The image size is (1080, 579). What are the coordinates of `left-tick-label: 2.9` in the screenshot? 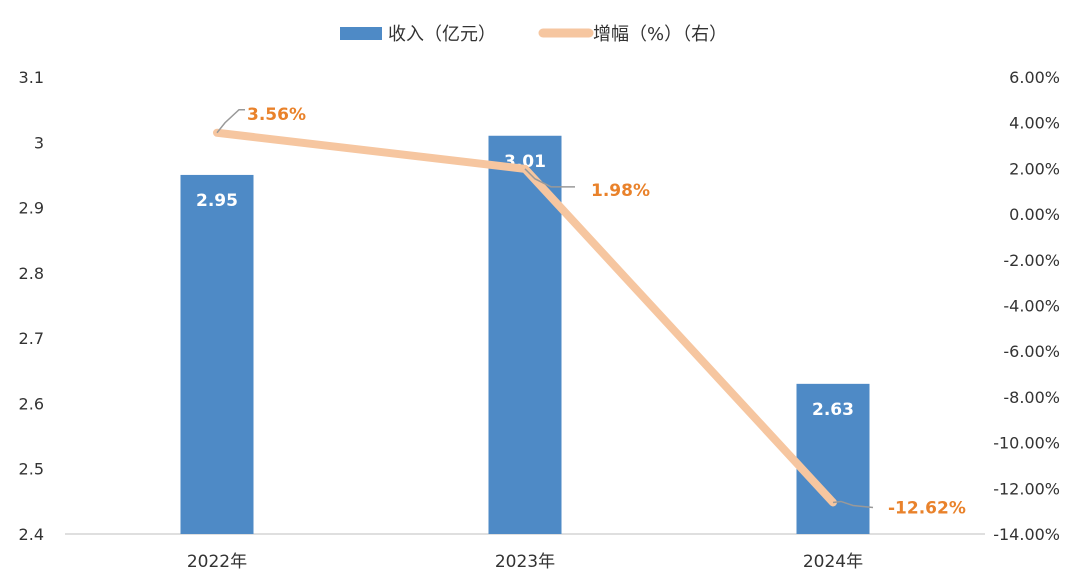 It's located at (31, 208).